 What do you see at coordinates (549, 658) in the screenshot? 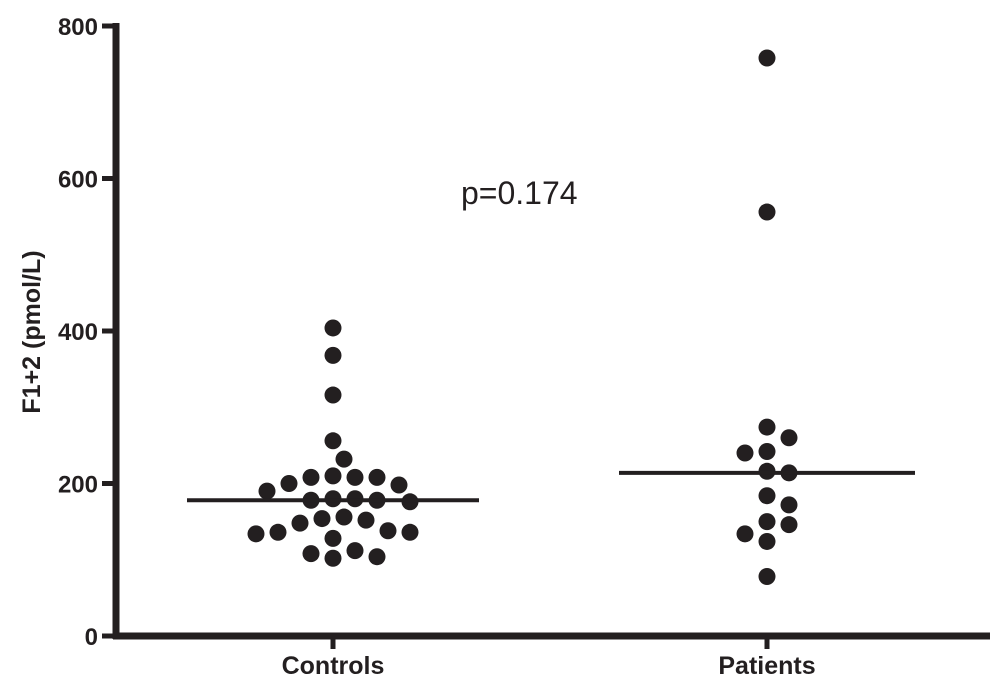
I see `x-ticks: Controls Patients` at bounding box center [549, 658].